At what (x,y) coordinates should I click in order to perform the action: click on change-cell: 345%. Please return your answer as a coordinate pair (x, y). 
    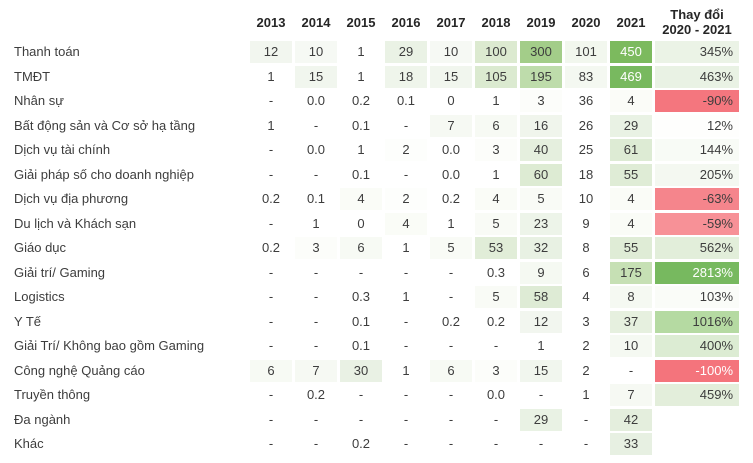
    Looking at the image, I should click on (697, 52).